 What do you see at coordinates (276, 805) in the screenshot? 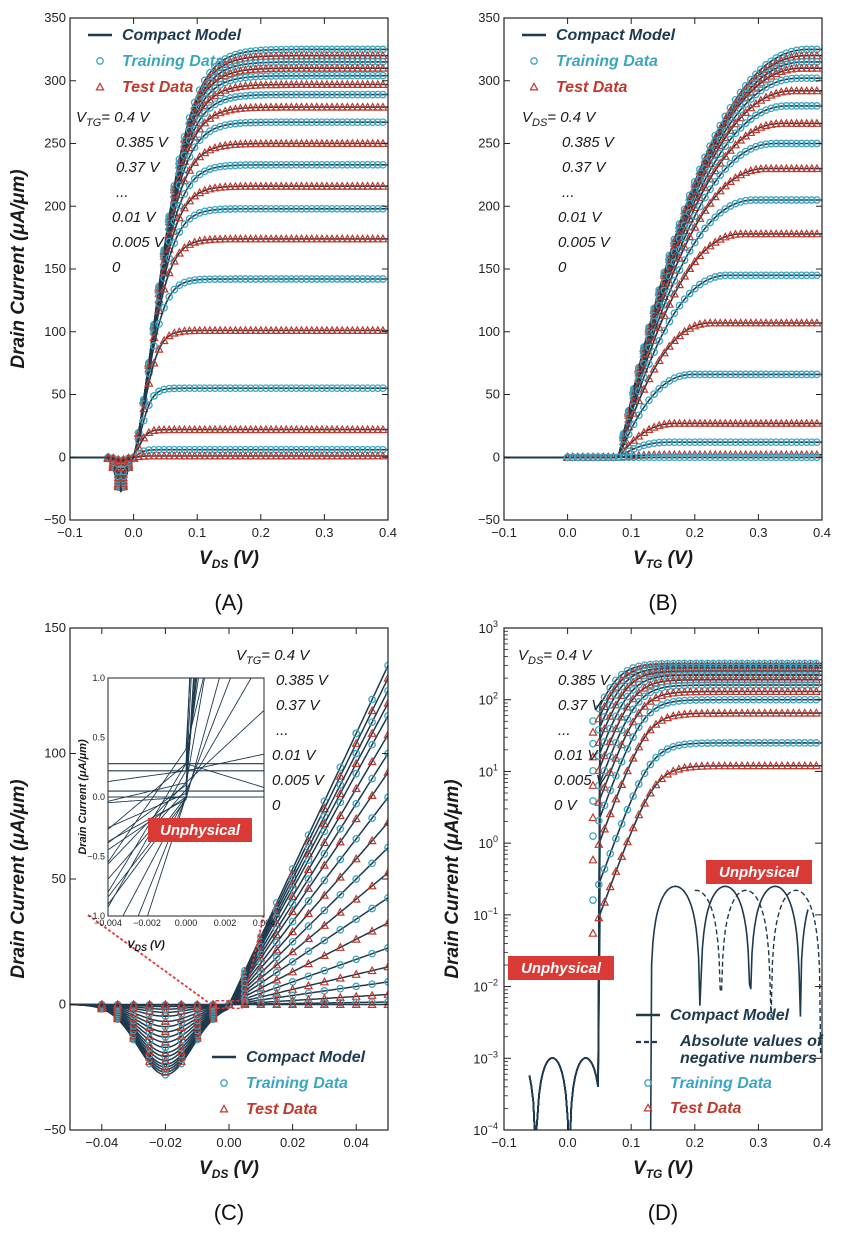
I see `annotation-line: 0` at bounding box center [276, 805].